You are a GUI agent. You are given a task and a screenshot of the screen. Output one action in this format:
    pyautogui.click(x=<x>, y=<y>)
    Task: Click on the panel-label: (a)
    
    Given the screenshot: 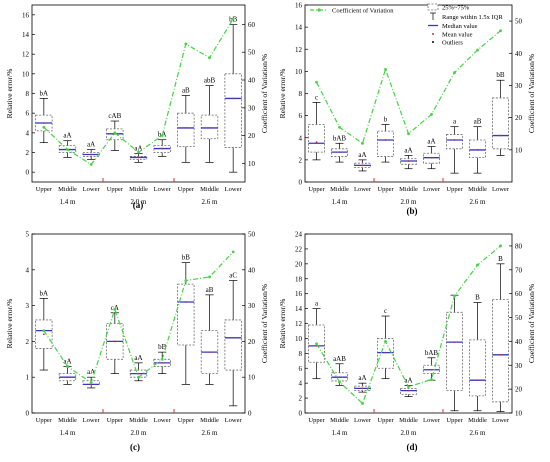 What is the action you would take?
    pyautogui.click(x=138, y=205)
    